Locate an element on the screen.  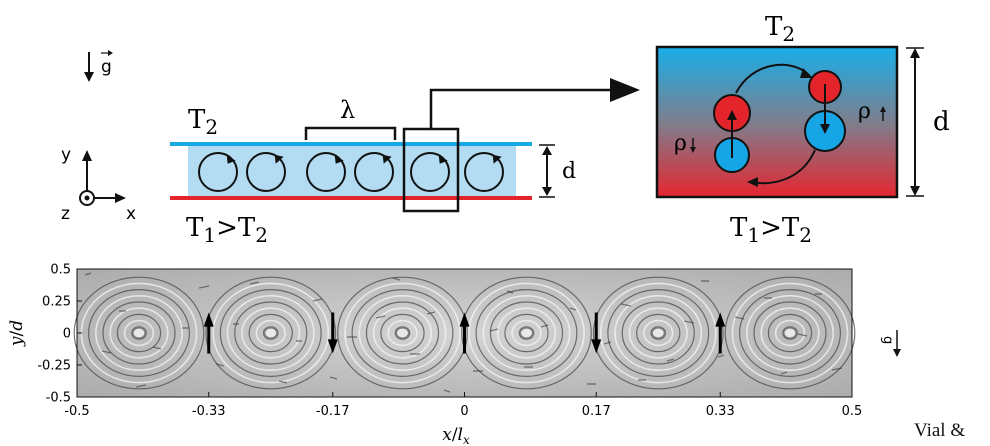
y-tick: 0.5 is located at coordinates (66, 270).